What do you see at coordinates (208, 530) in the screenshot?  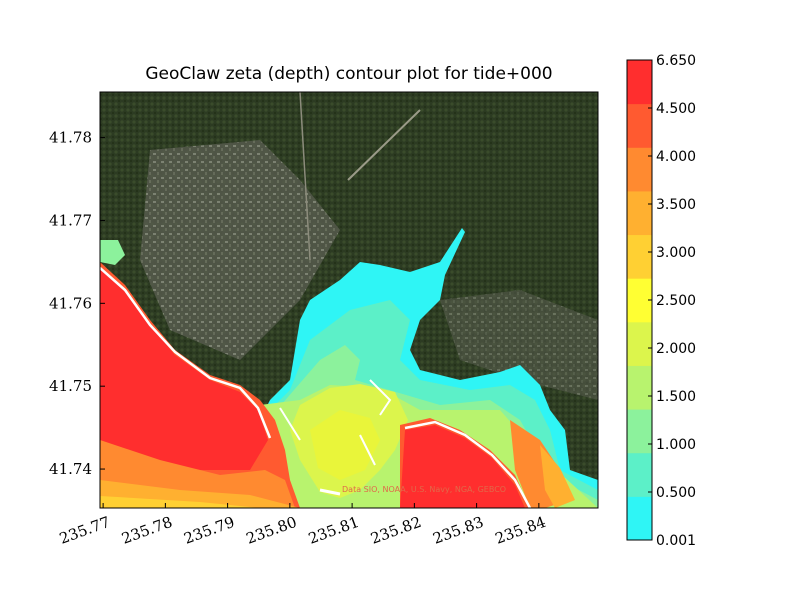 I see `x-tick-label: 235.79` at bounding box center [208, 530].